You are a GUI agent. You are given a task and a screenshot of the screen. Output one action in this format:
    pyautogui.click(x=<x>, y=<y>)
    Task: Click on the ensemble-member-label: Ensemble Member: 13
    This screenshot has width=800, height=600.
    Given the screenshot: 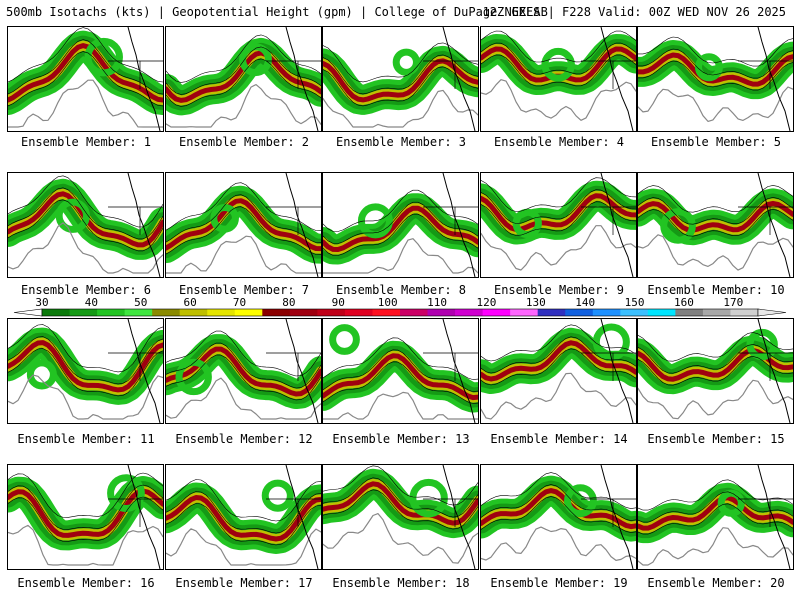 What is the action you would take?
    pyautogui.click(x=401, y=439)
    